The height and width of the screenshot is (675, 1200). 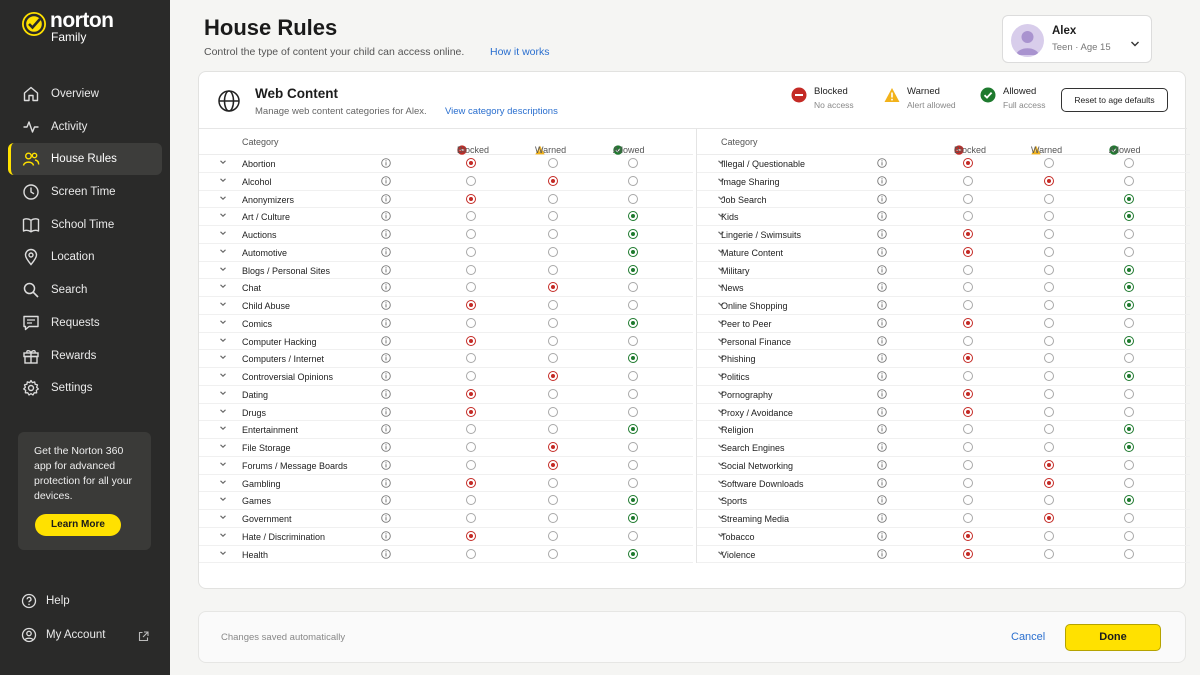 I want to click on table-row: Automotive, so click(x=446, y=253).